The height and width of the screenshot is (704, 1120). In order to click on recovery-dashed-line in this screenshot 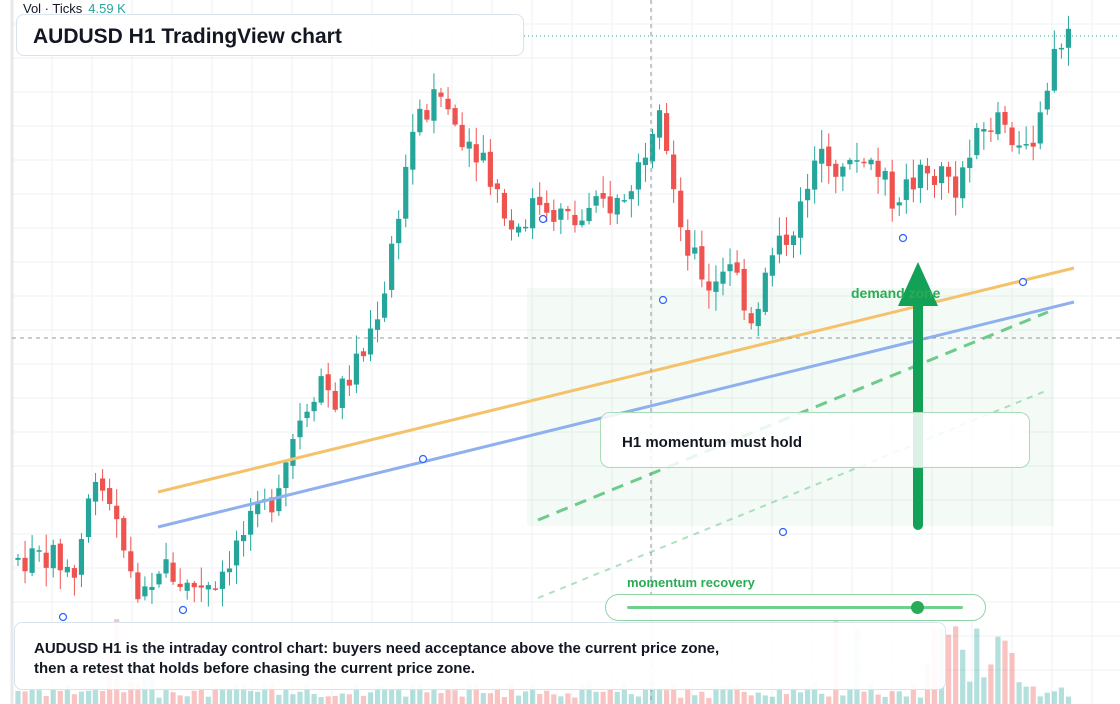, I will do `click(793, 416)`.